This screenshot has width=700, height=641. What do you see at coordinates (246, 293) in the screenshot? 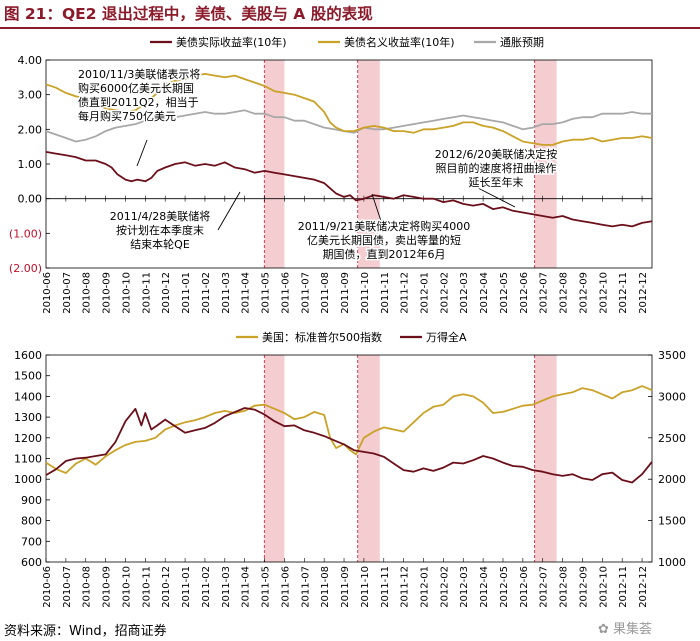
I see `top-x-tick-label: 2011-04` at bounding box center [246, 293].